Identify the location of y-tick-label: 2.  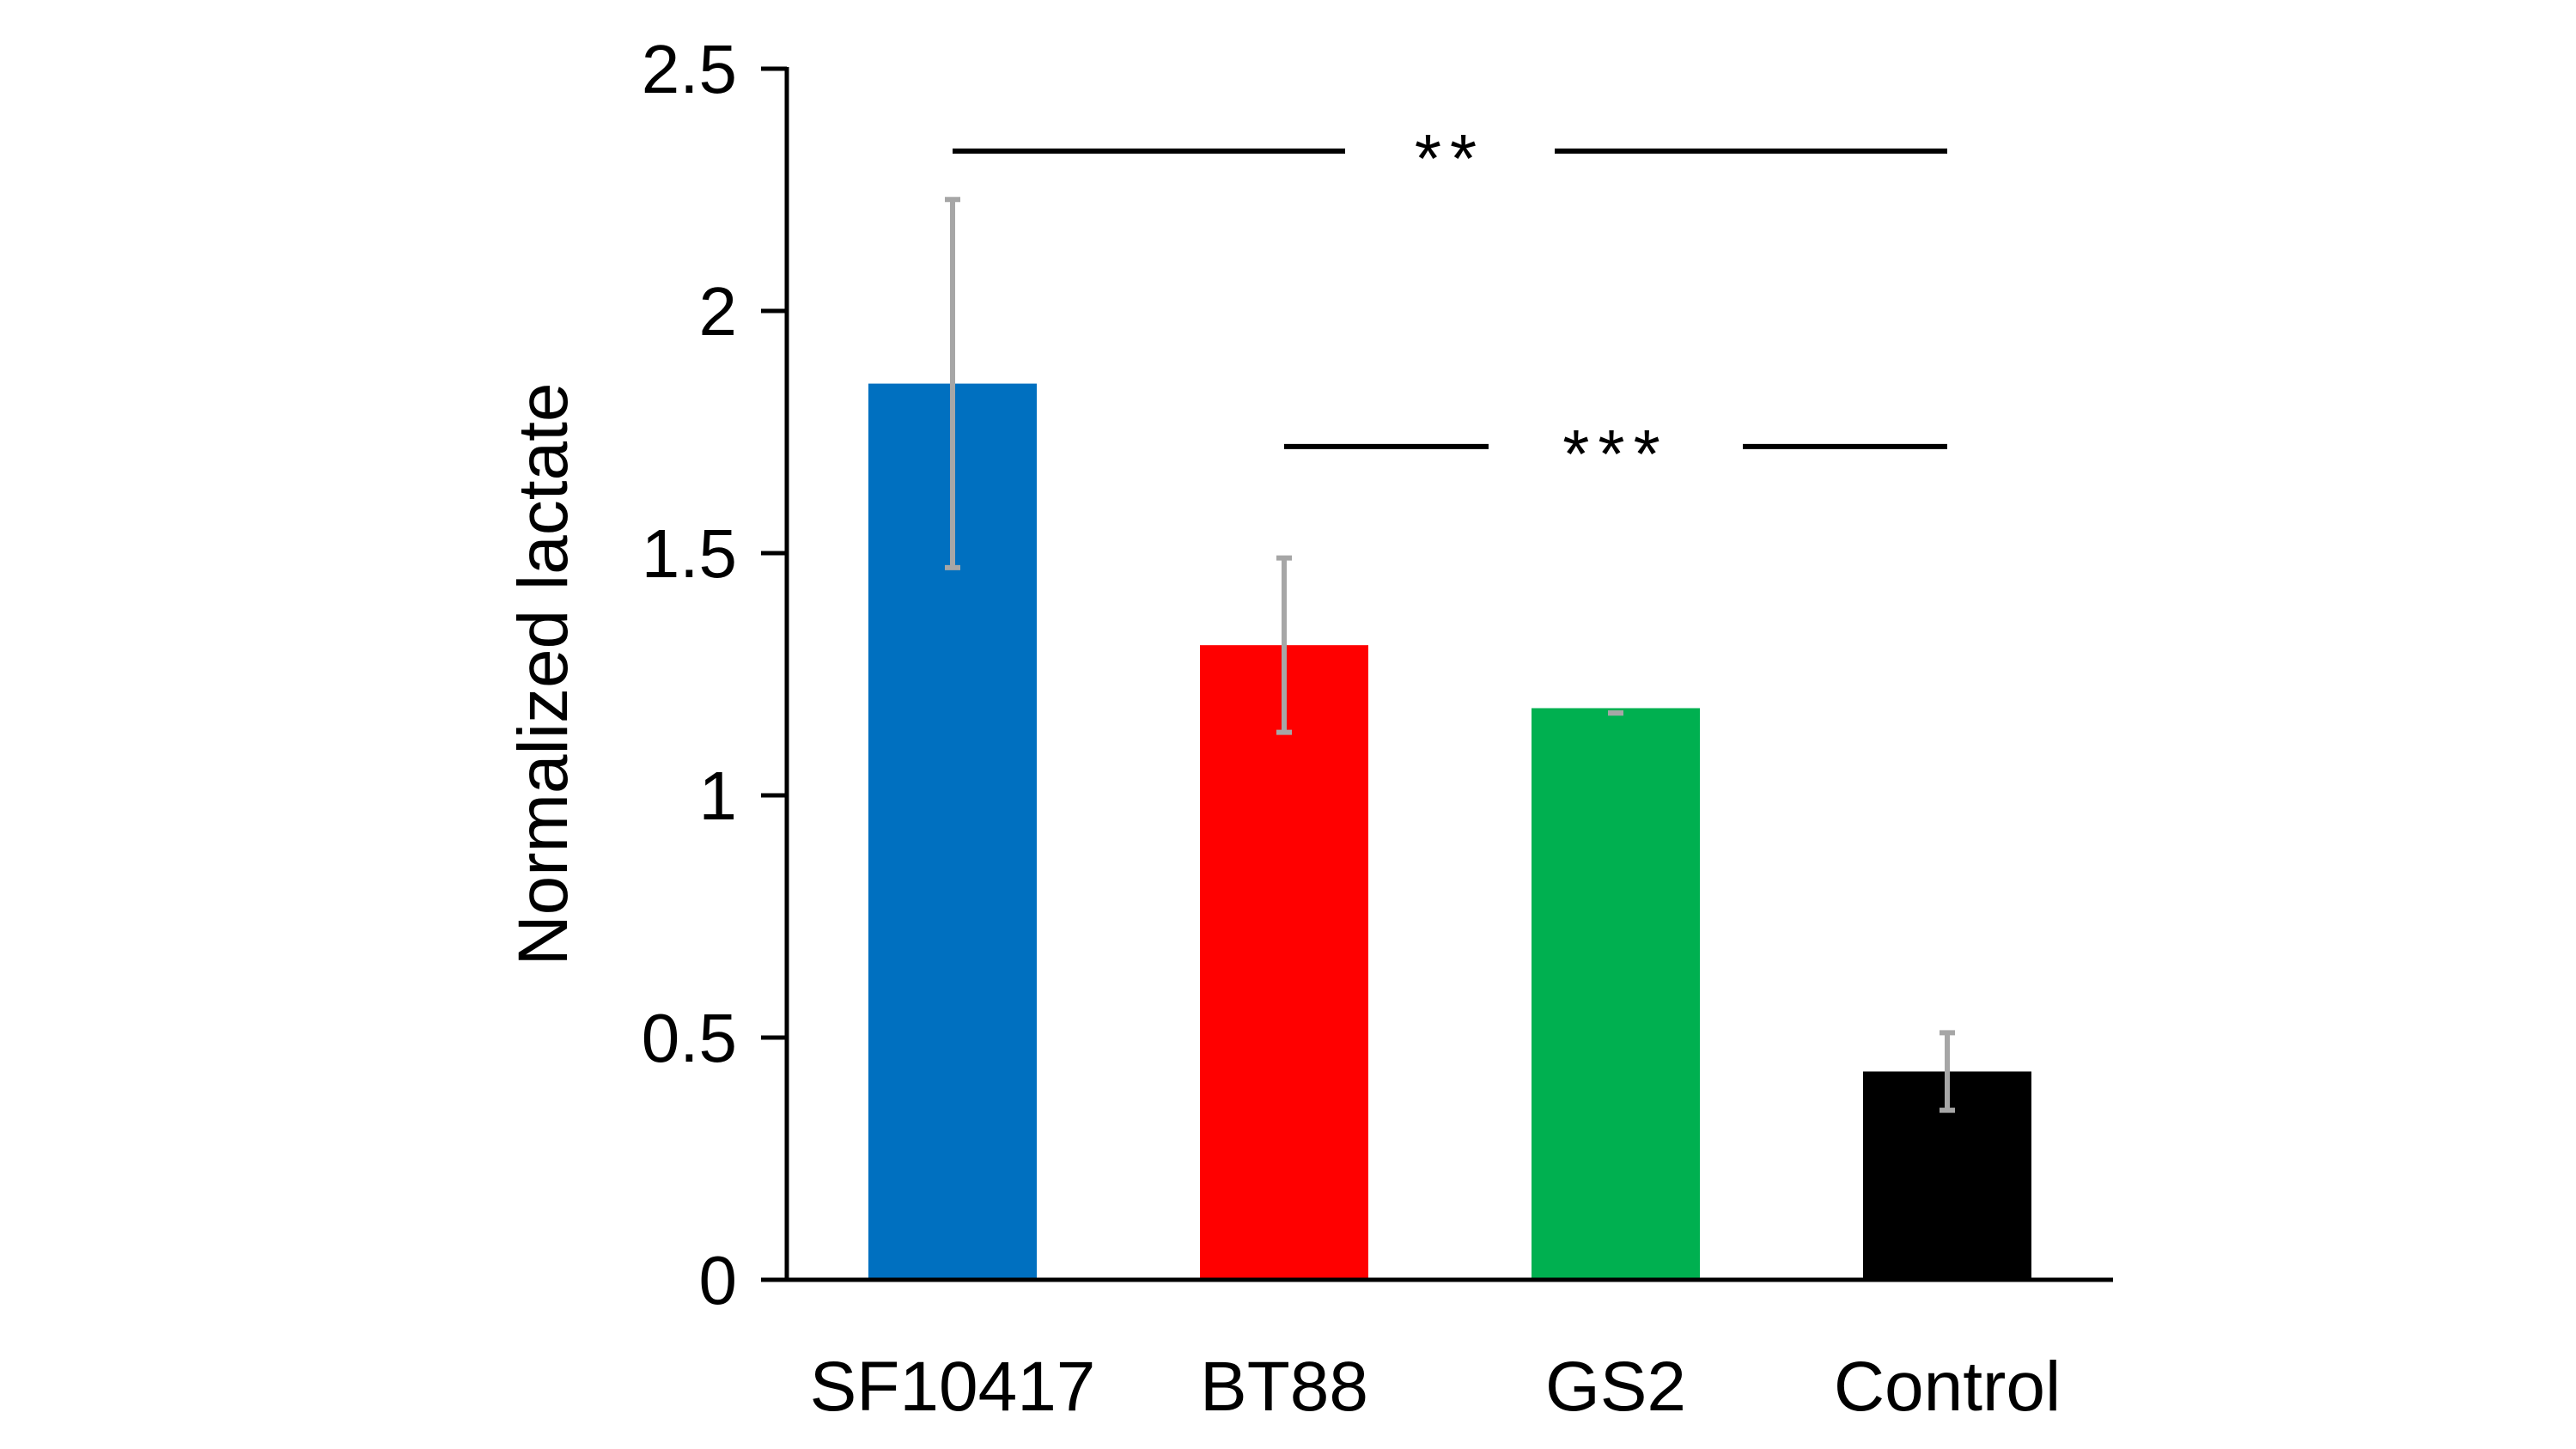
(718, 311).